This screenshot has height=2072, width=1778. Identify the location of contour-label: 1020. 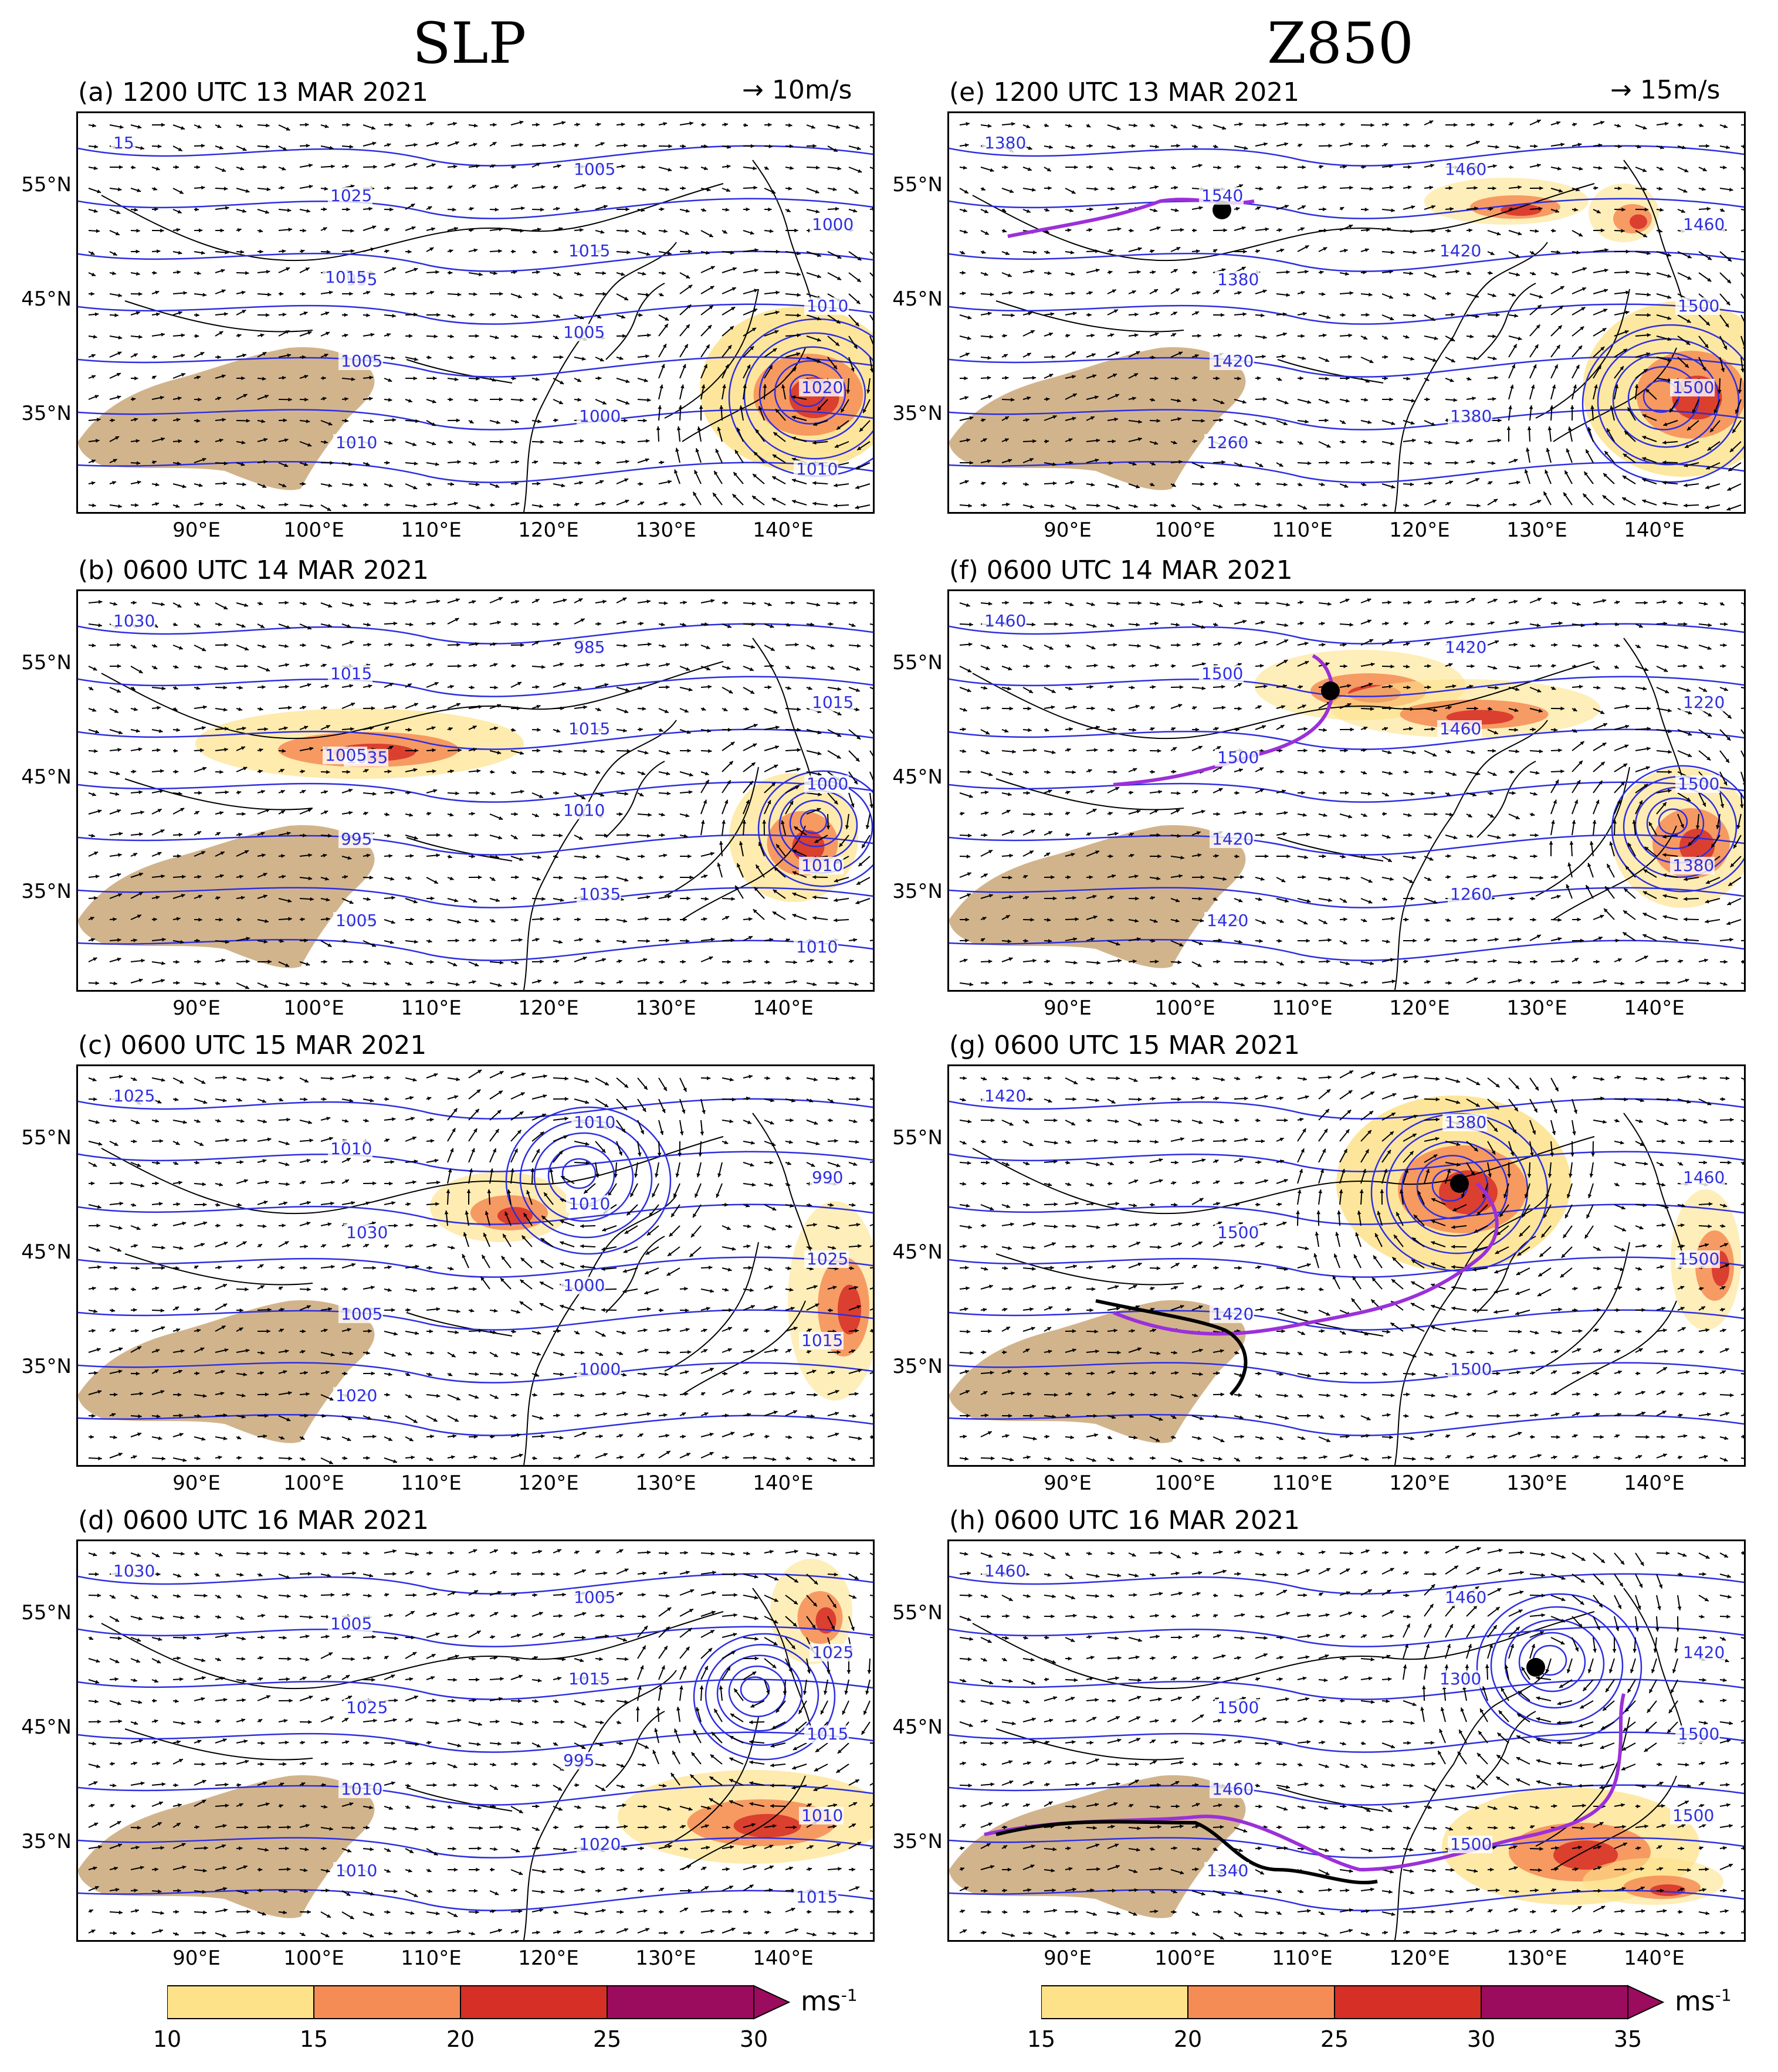
(600, 1844).